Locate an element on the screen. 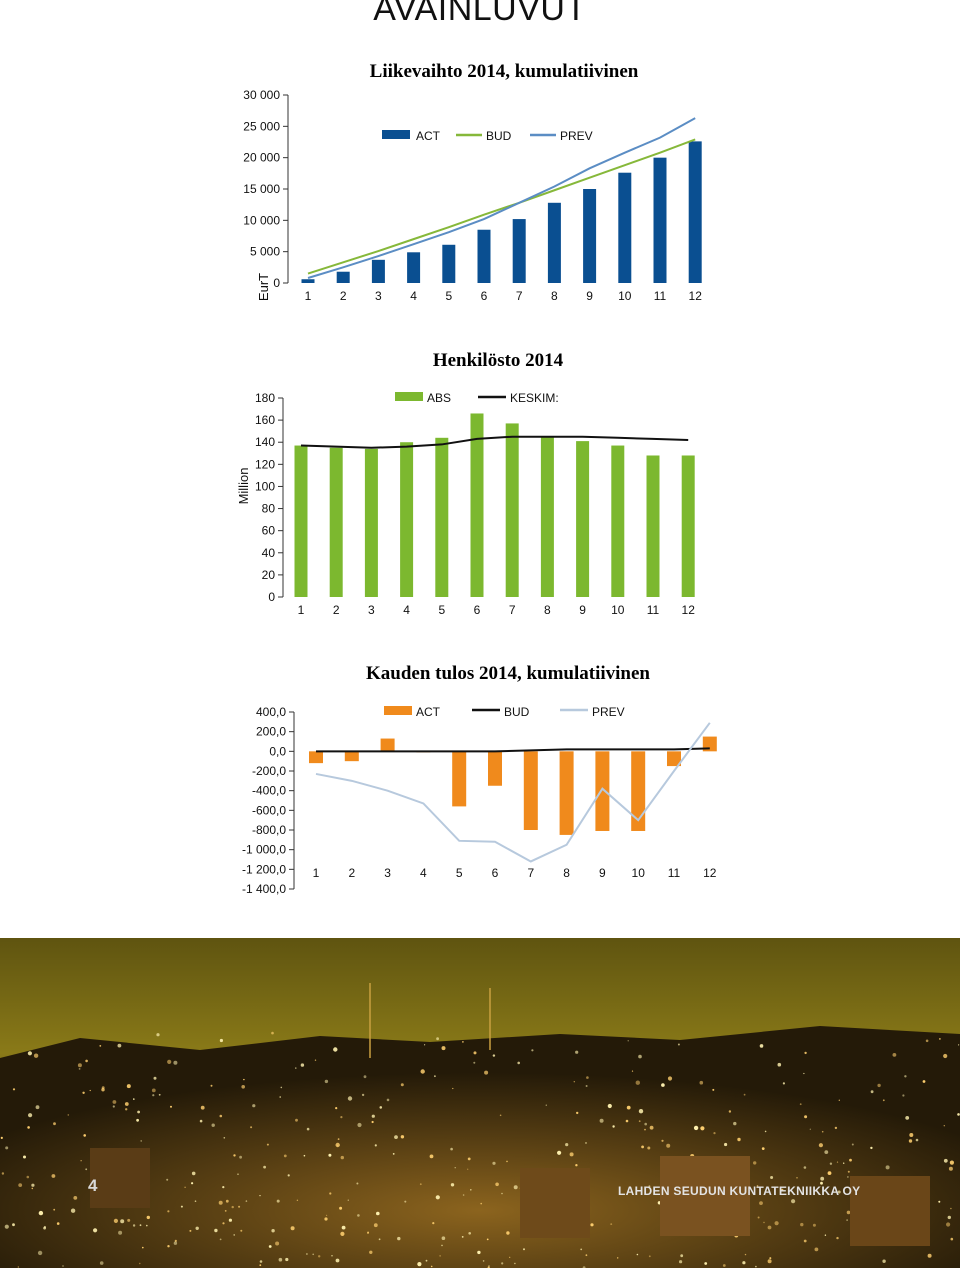  y-tick-label: -200,0 is located at coordinates (269, 771).